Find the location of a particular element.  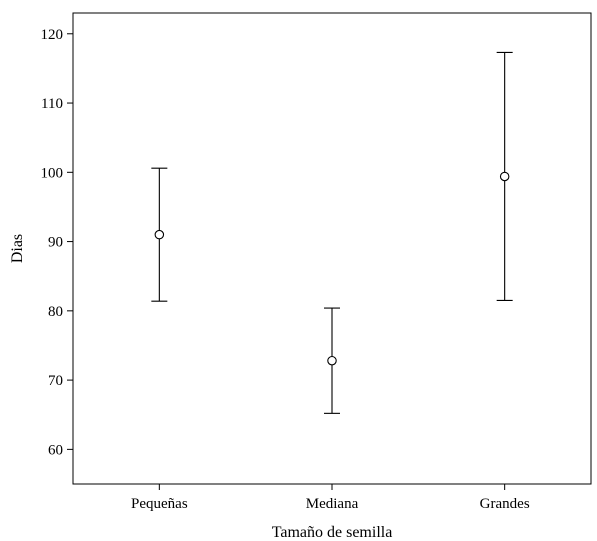

y-axis: 60 70 80 90 100 110 120 is located at coordinates (57, 242).